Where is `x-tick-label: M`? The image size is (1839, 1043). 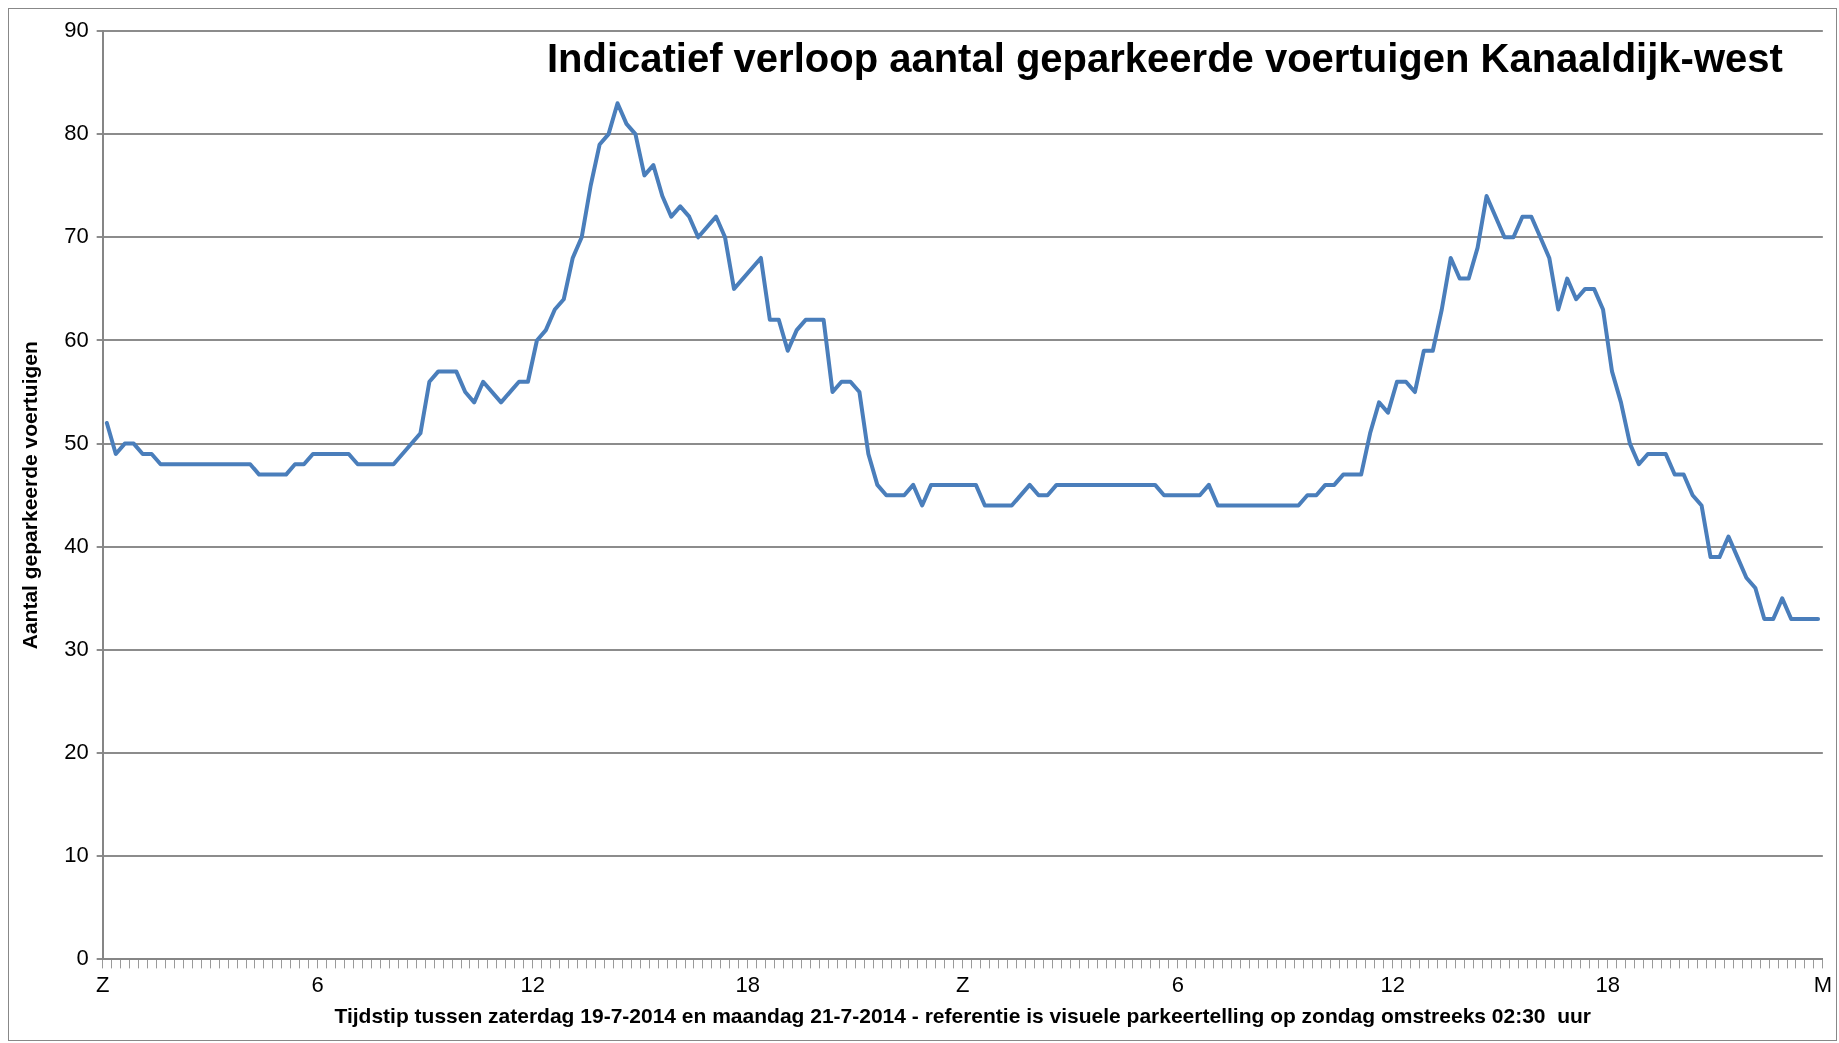 x-tick-label: M is located at coordinates (1822, 984).